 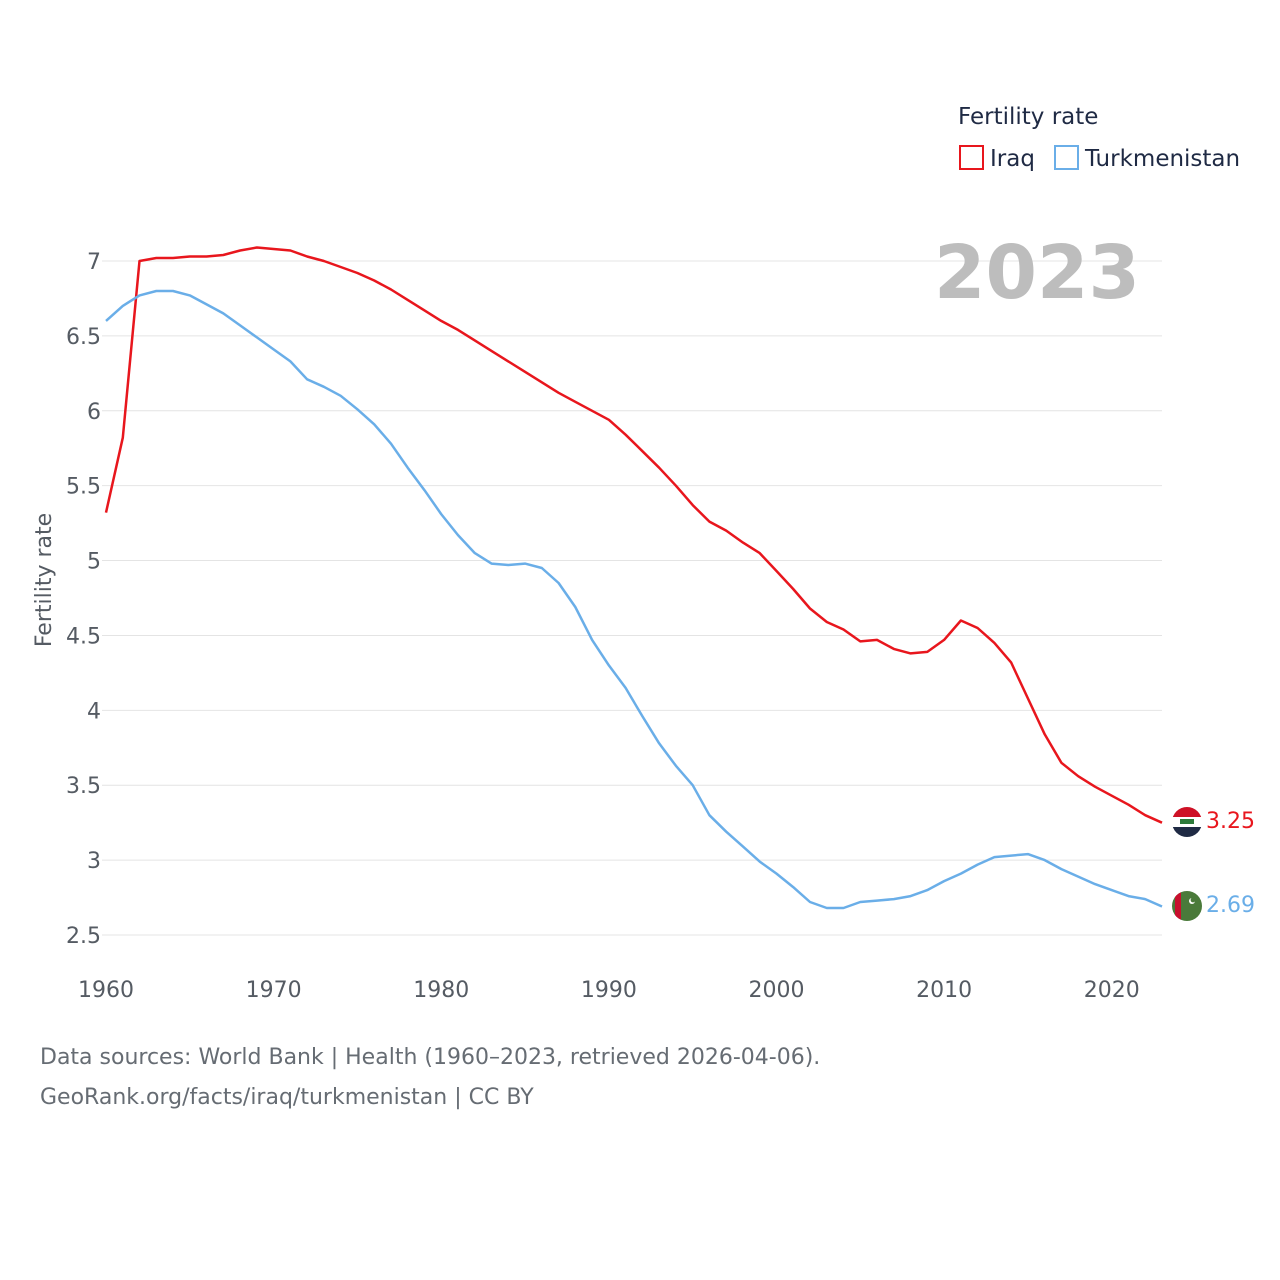 What do you see at coordinates (83, 786) in the screenshot?
I see `y-tick-label: 3.5` at bounding box center [83, 786].